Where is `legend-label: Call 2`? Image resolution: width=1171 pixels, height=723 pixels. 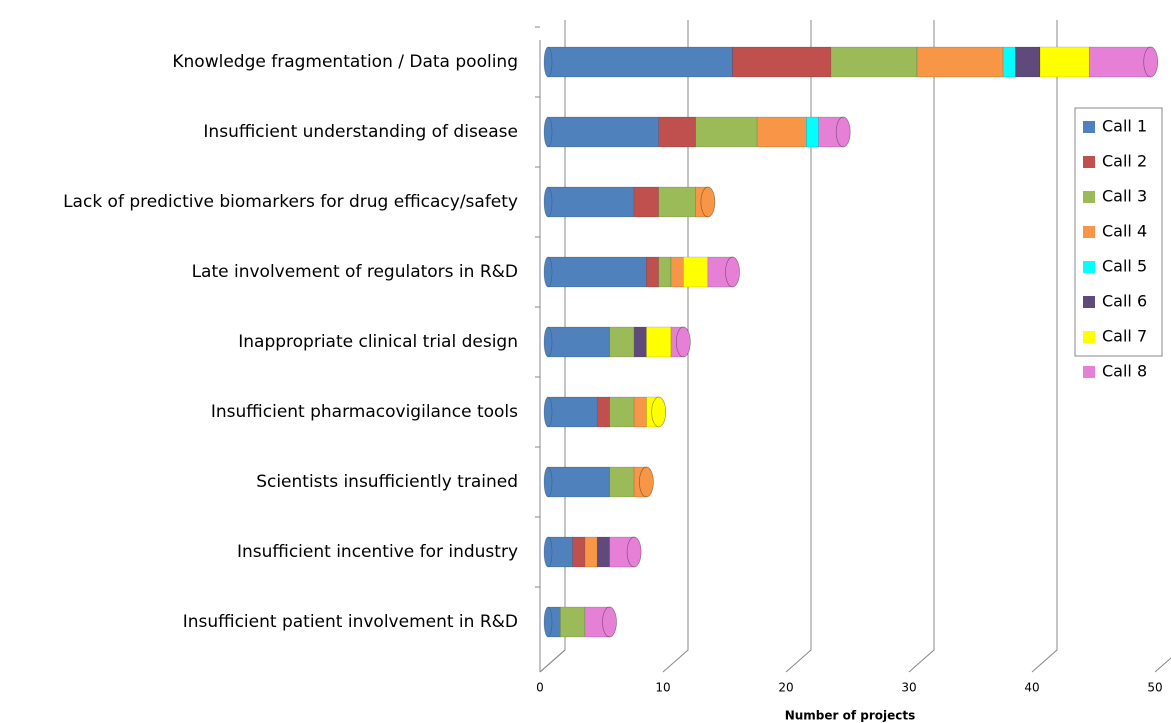
legend-label: Call 2 is located at coordinates (1124, 161).